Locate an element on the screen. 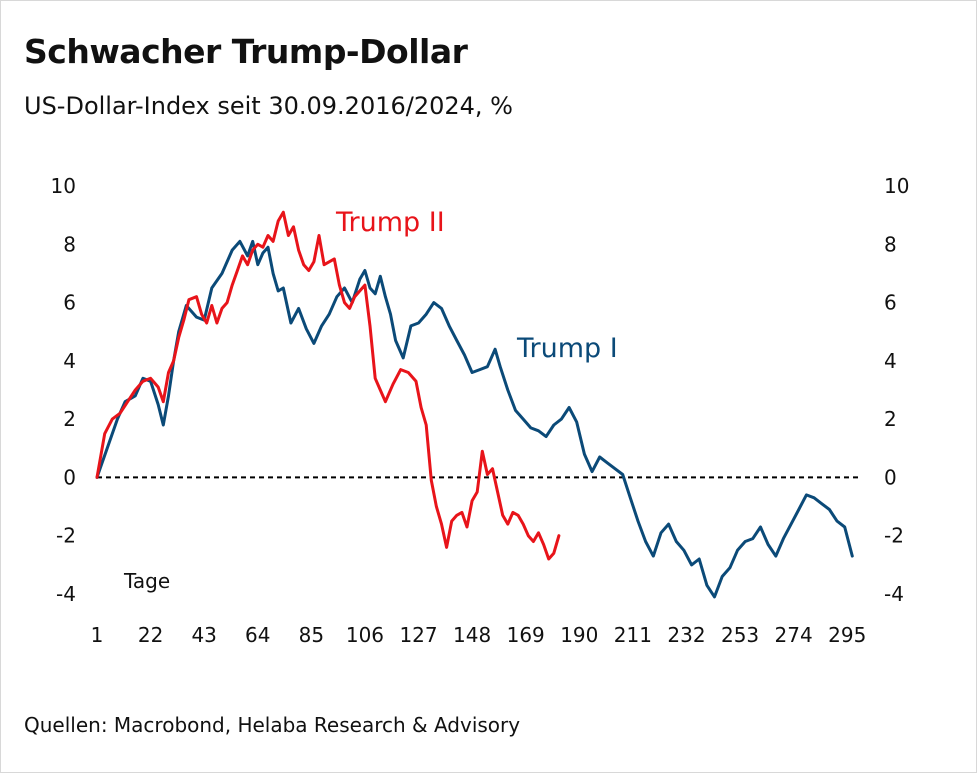 Image resolution: width=977 pixels, height=773 pixels. y-axis-right: 10 8 6 4 2 0 -2 -4 is located at coordinates (896, 390).